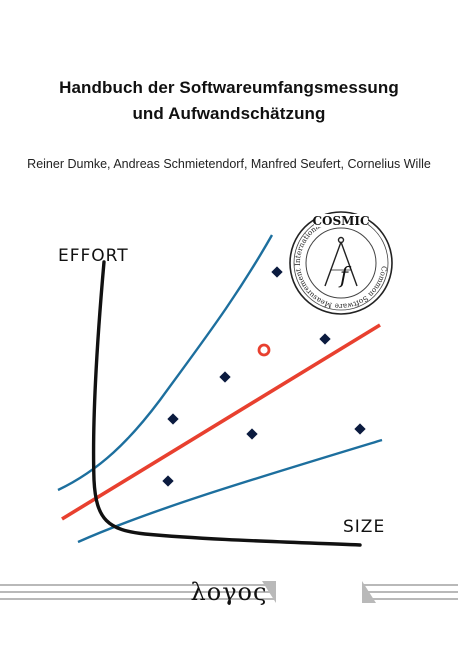 The height and width of the screenshot is (648, 458). What do you see at coordinates (230, 491) in the screenshot?
I see `lower-bound-curve` at bounding box center [230, 491].